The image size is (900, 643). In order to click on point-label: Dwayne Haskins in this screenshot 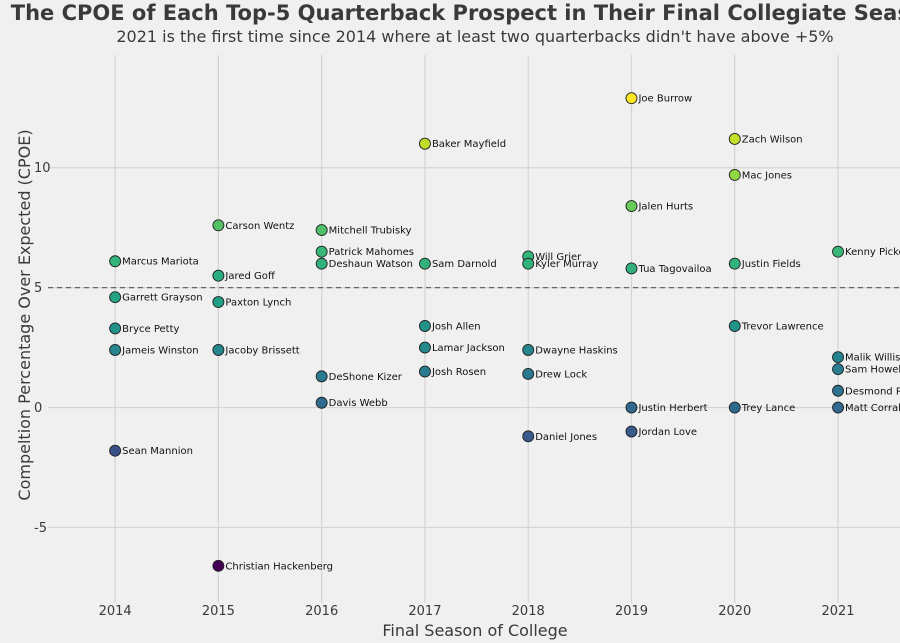, I will do `click(576, 350)`.